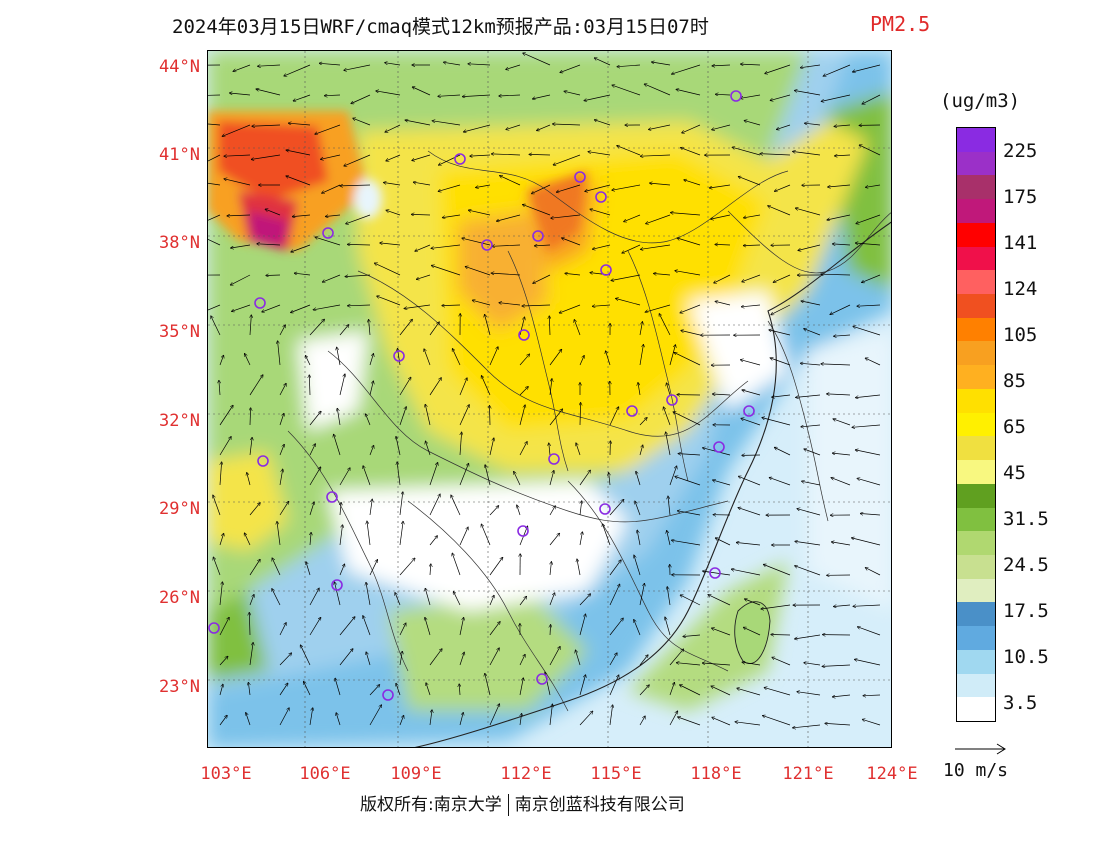 The image size is (1100, 850). I want to click on chart-title: 2024年03月15日WRF/cmaq模式12km预报产品:03月15日07时, so click(440, 27).